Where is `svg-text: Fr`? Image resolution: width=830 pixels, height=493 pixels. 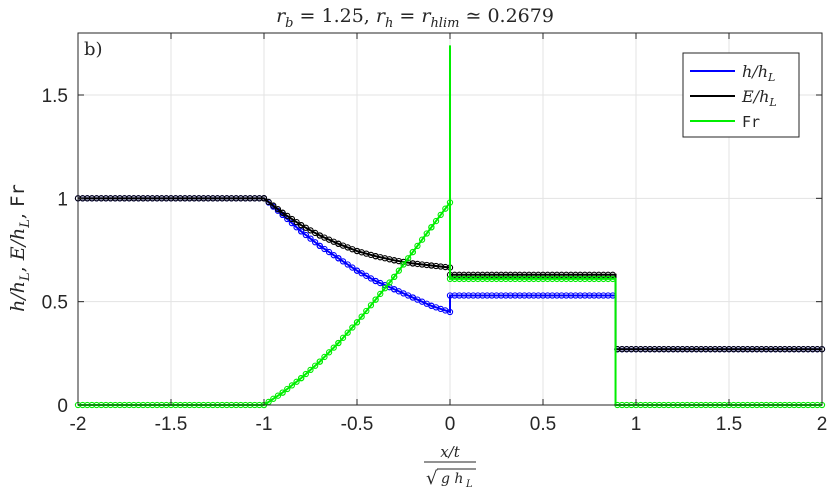
svg-text: Fr is located at coordinates (751, 122).